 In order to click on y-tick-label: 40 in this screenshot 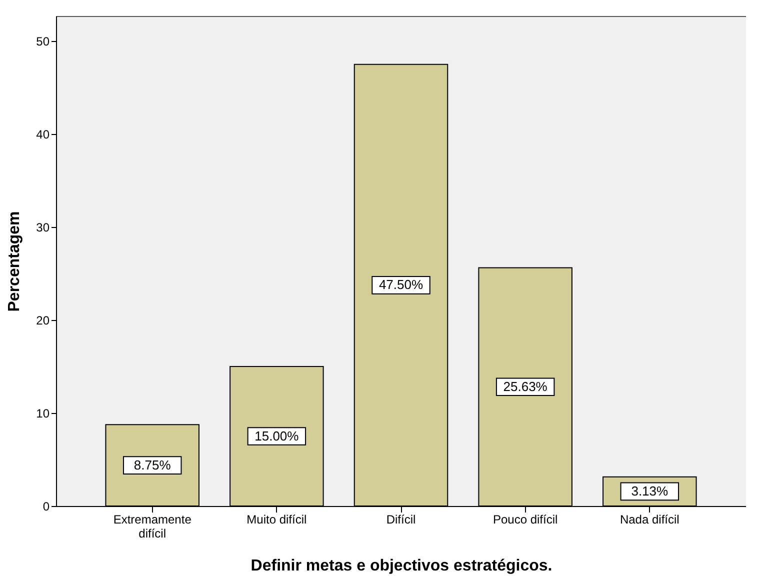, I will do `click(43, 135)`.